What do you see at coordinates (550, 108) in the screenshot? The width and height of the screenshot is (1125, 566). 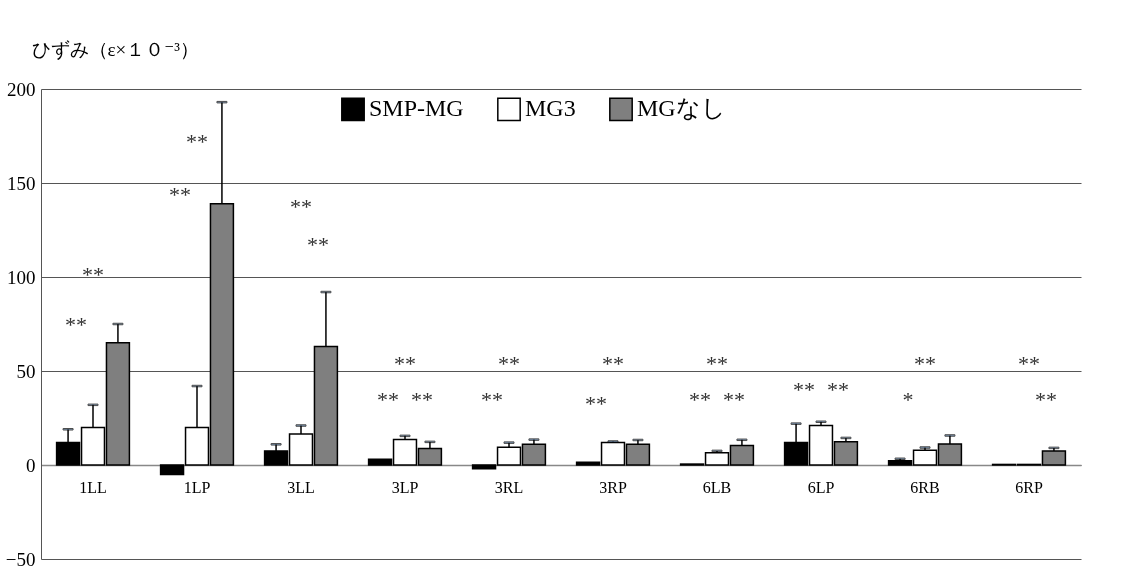 I see `legend-label: MG3` at bounding box center [550, 108].